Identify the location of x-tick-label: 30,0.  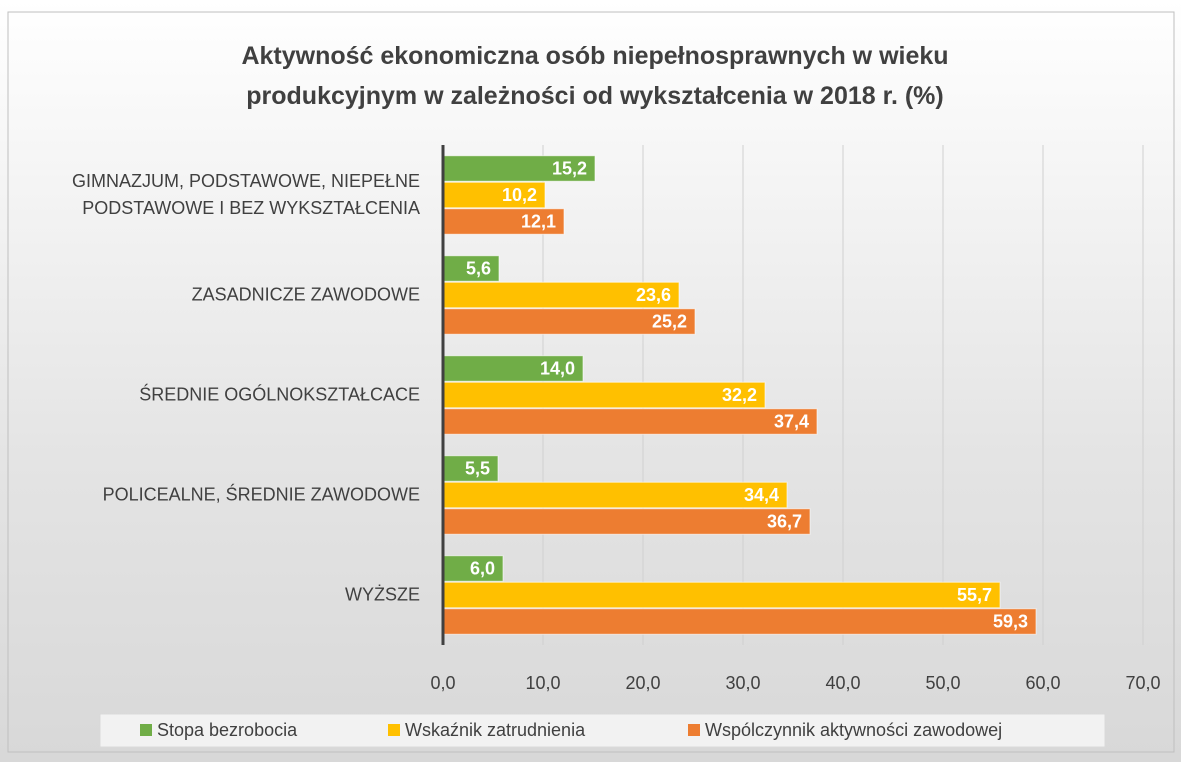
(742, 683).